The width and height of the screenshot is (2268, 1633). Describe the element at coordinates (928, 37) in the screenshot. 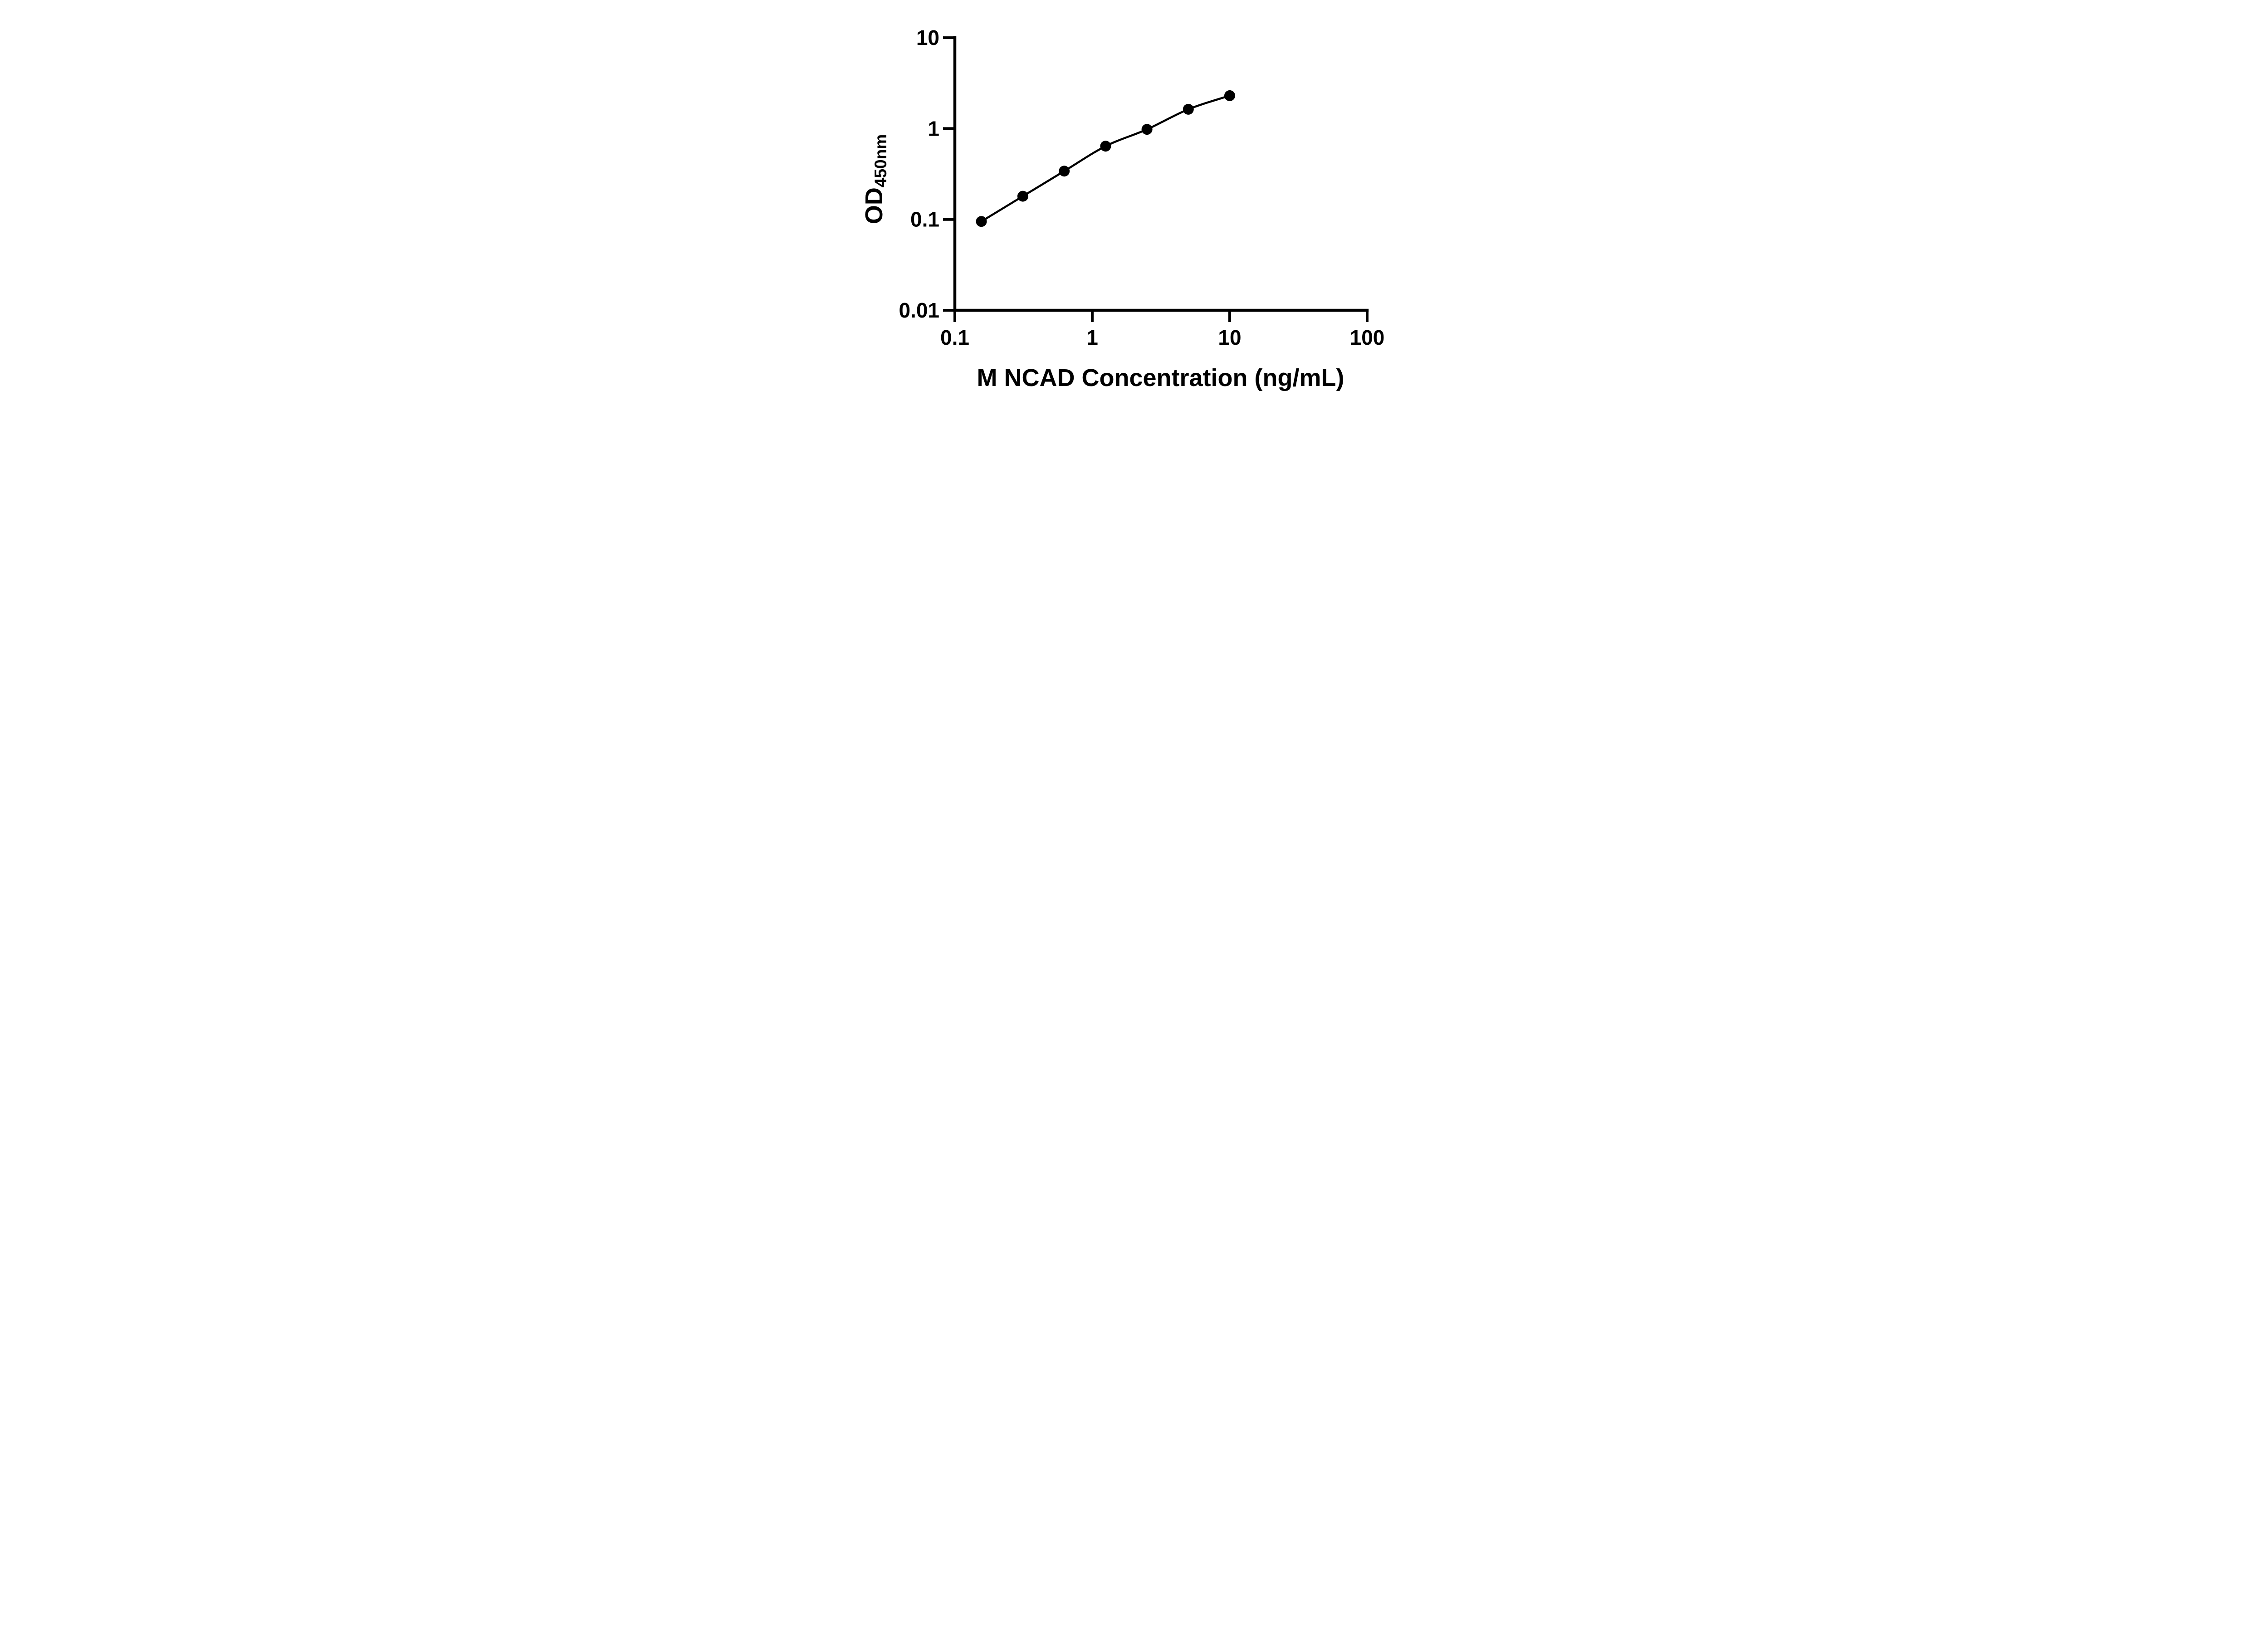

I see `y-tick-label: 10` at that location.